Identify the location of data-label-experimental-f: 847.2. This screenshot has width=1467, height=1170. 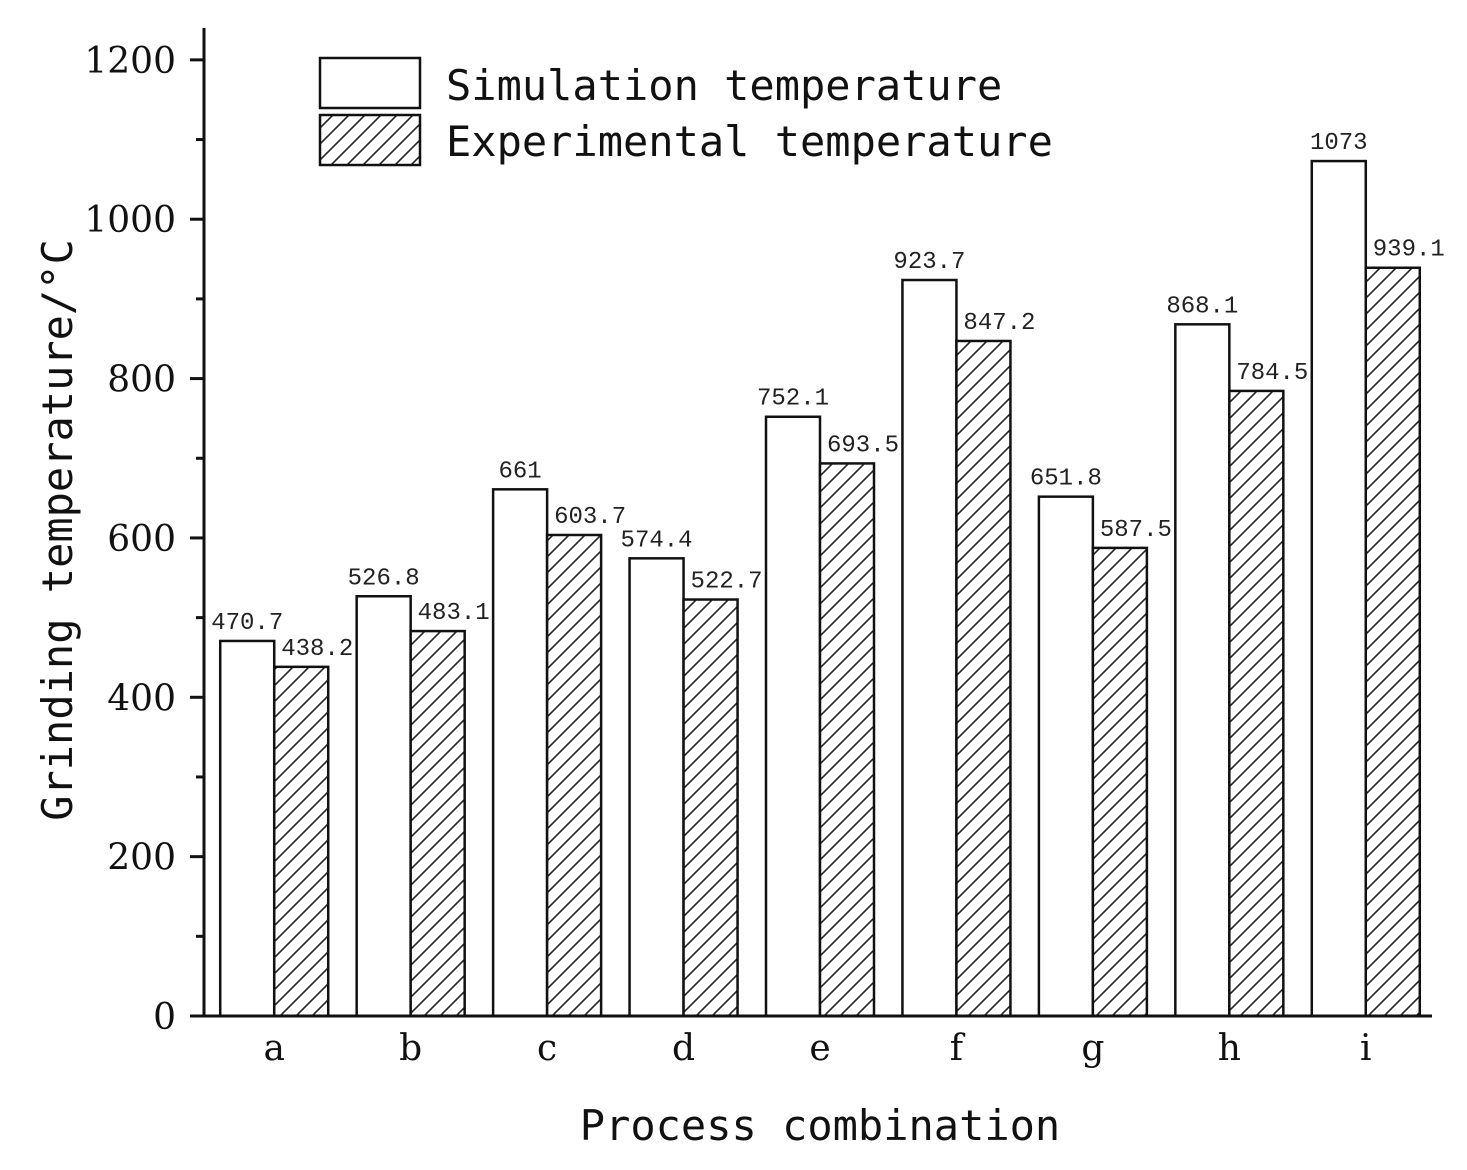
(999, 323).